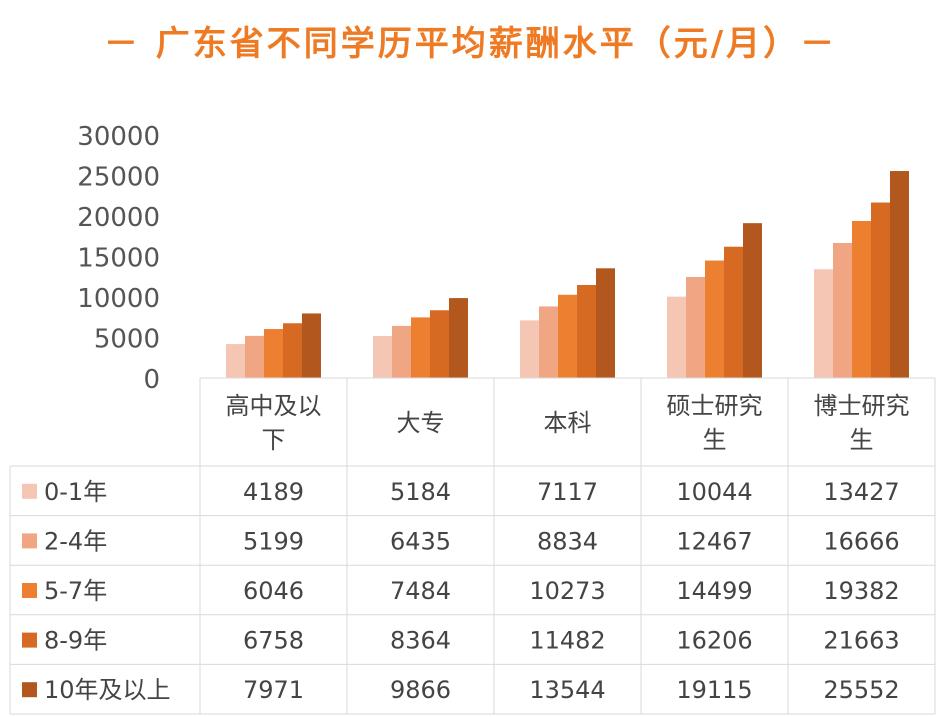 The image size is (941, 717). Describe the element at coordinates (107, 690) in the screenshot. I see `legend-label: 10年及以上` at that location.